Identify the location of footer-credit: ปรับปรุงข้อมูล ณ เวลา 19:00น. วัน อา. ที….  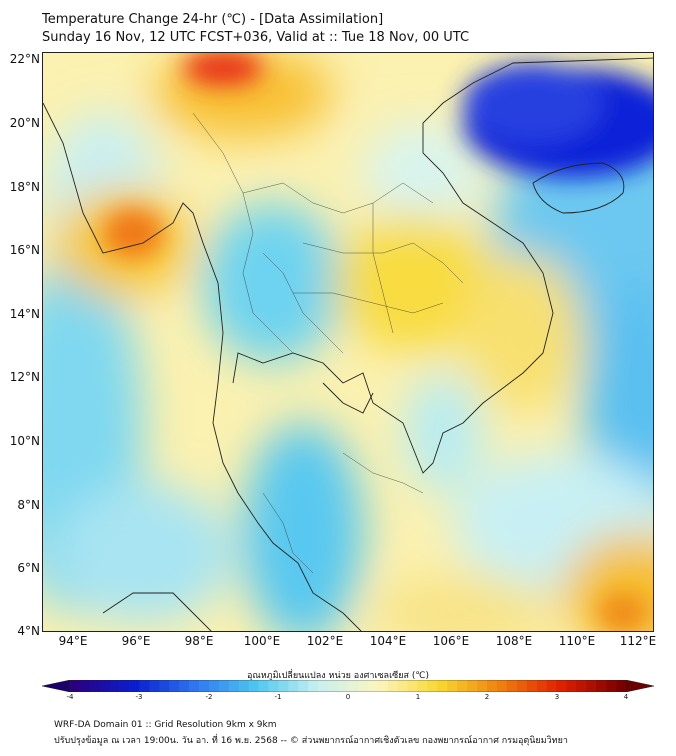
(311, 741).